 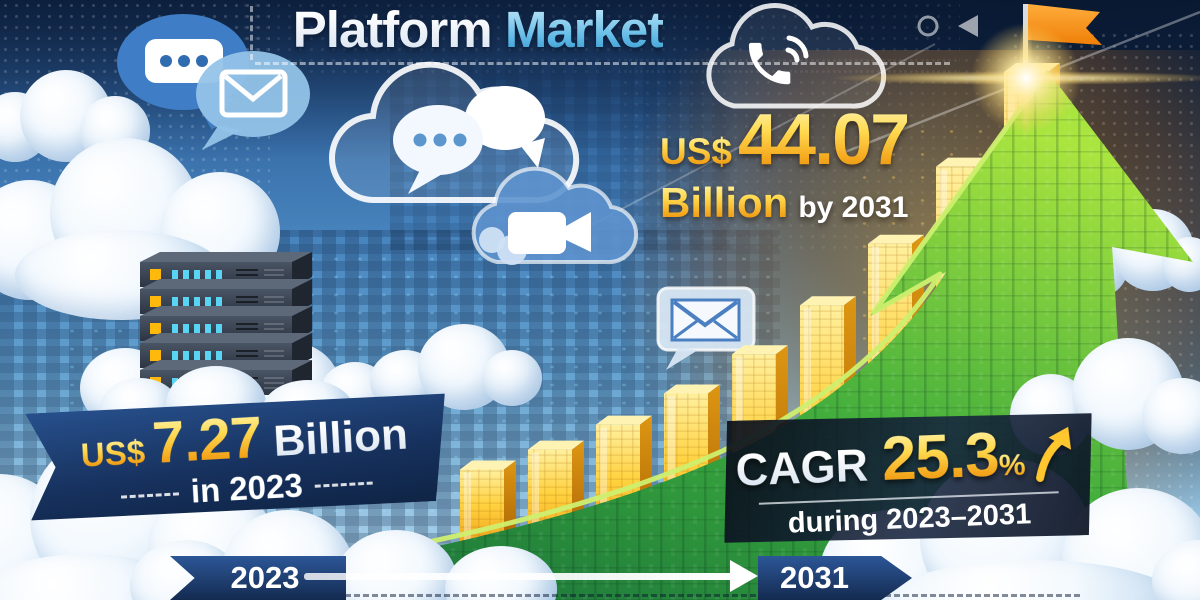 I want to click on projection-unit: Billion, so click(x=724, y=202).